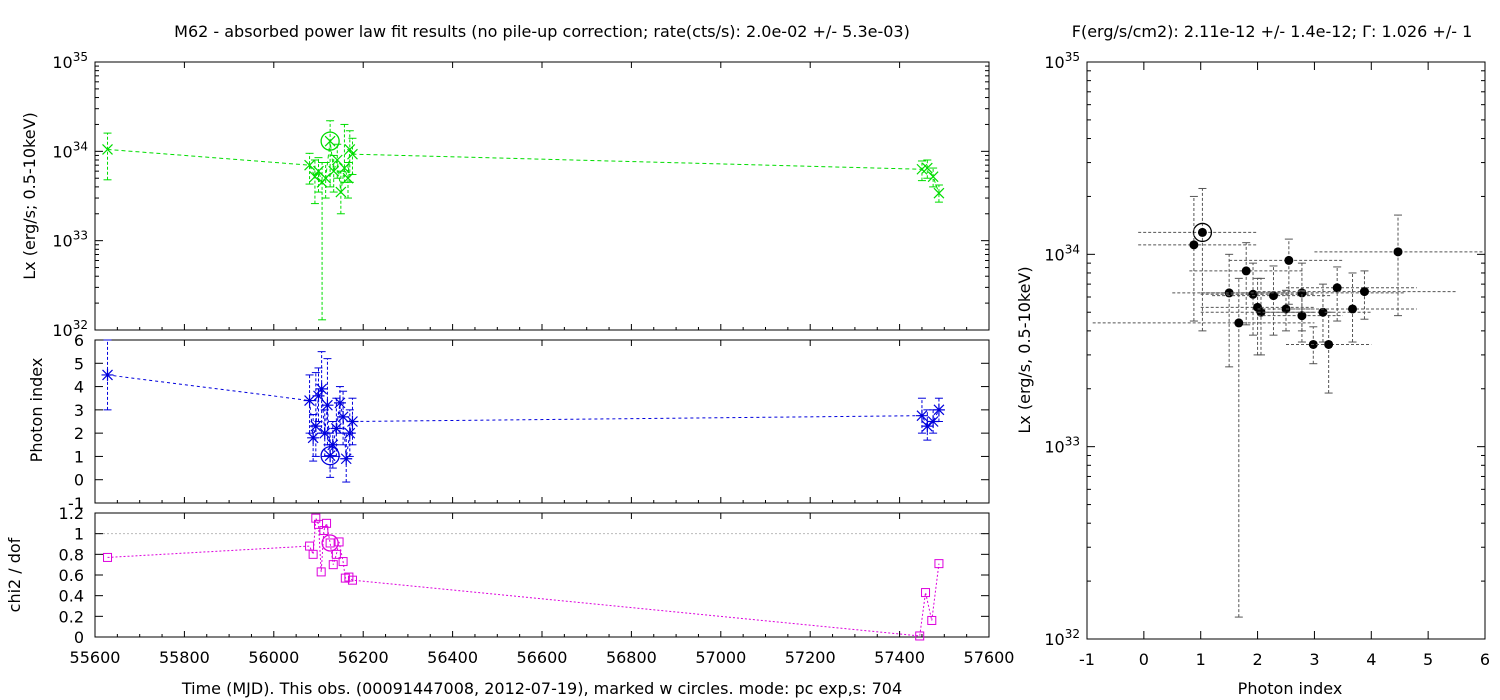 This screenshot has height=700, width=1500. I want to click on y-tick-label: 1034, so click(1062, 253).